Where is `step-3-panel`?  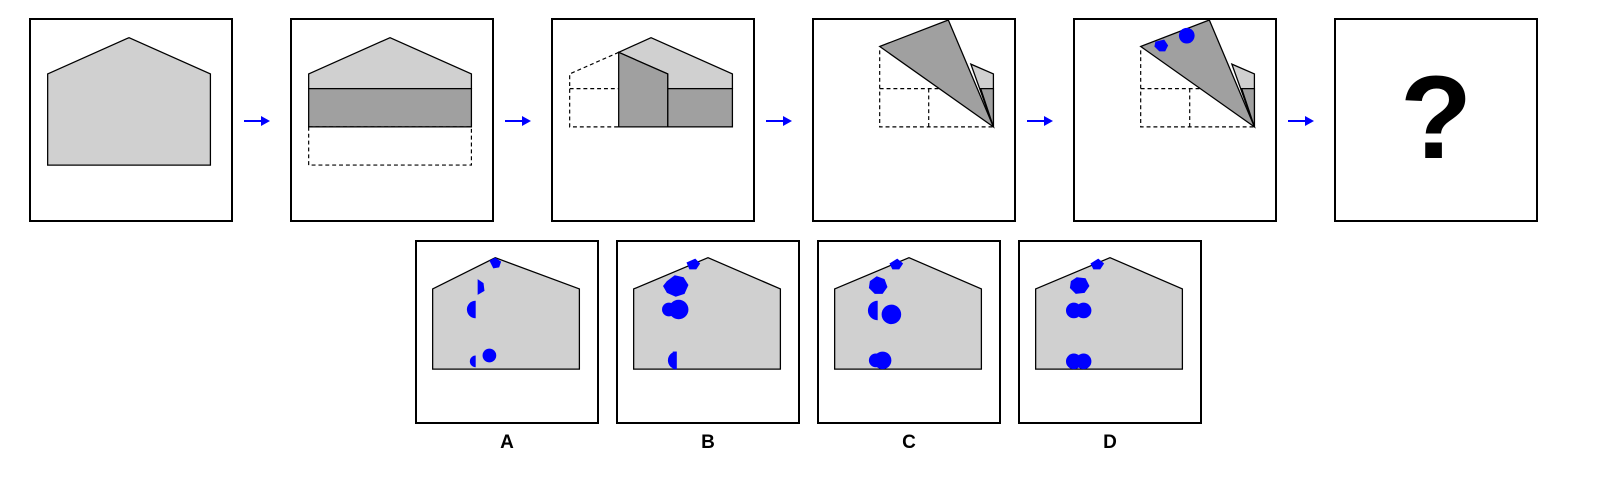
step-3-panel is located at coordinates (653, 120).